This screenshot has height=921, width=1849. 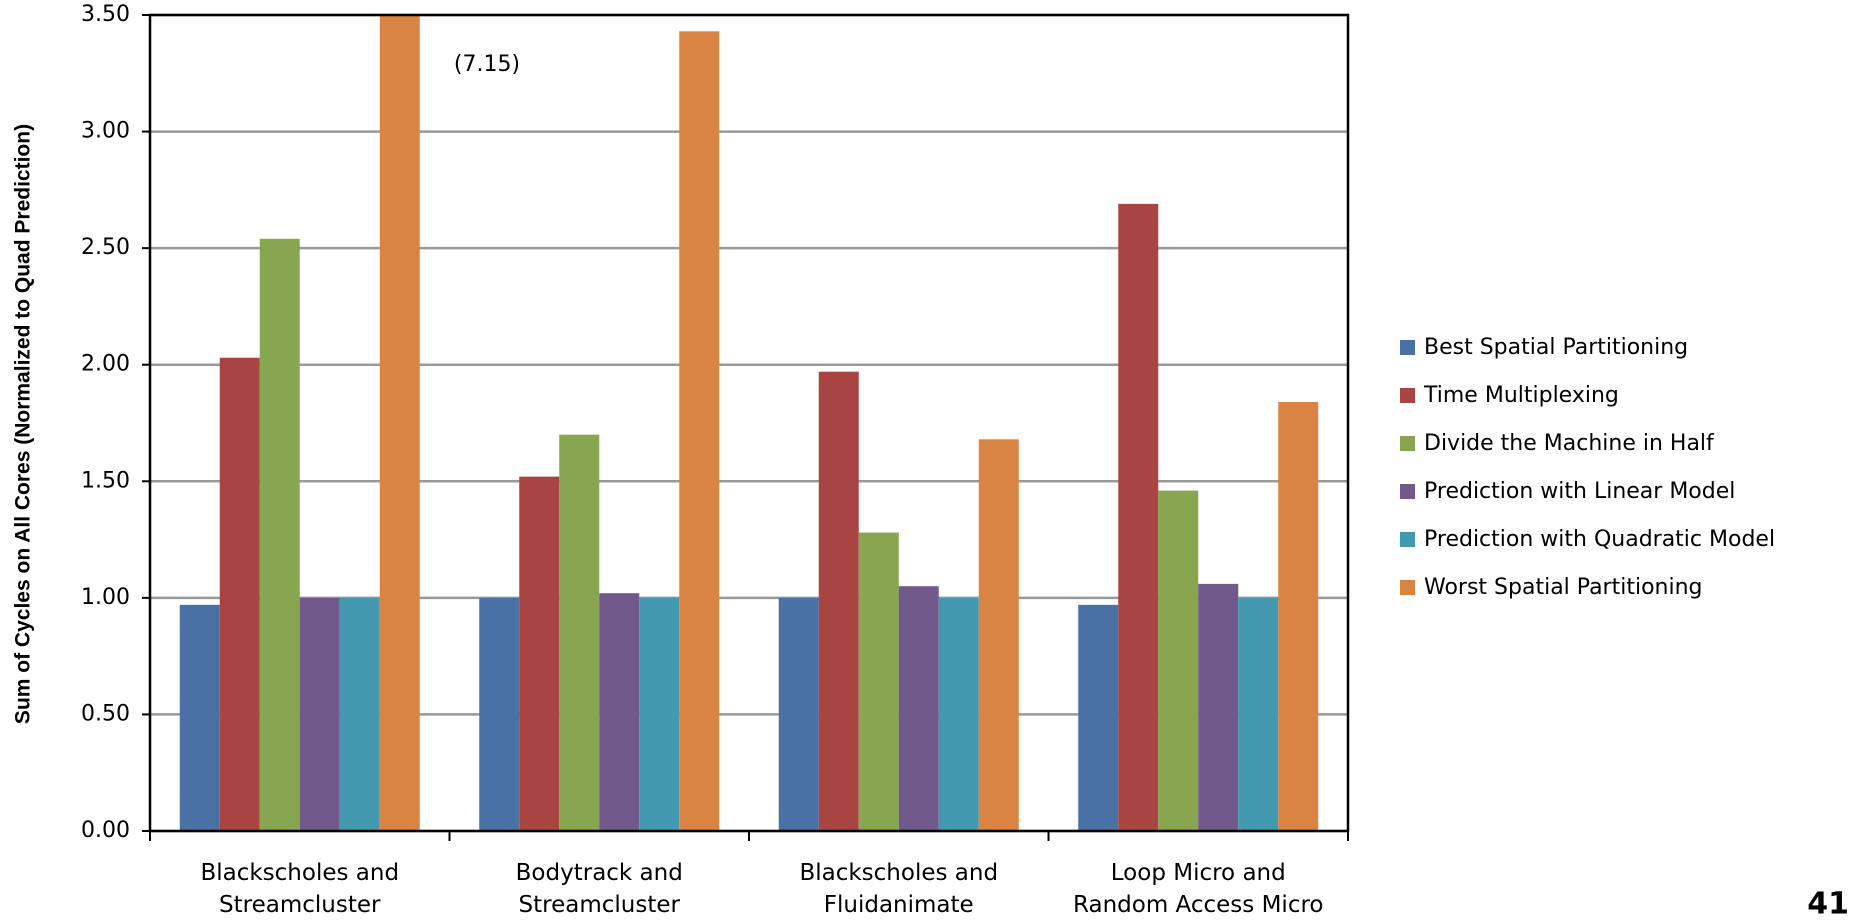 I want to click on y-tick-label: 0.00, so click(x=105, y=830).